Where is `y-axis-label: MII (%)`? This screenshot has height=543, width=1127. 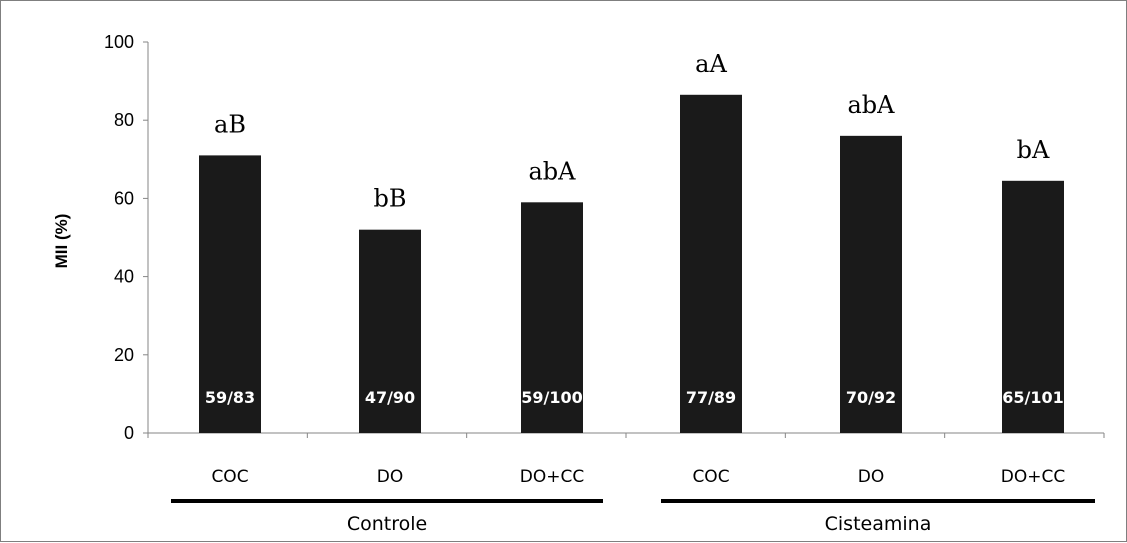 y-axis-label: MII (%) is located at coordinates (61, 241).